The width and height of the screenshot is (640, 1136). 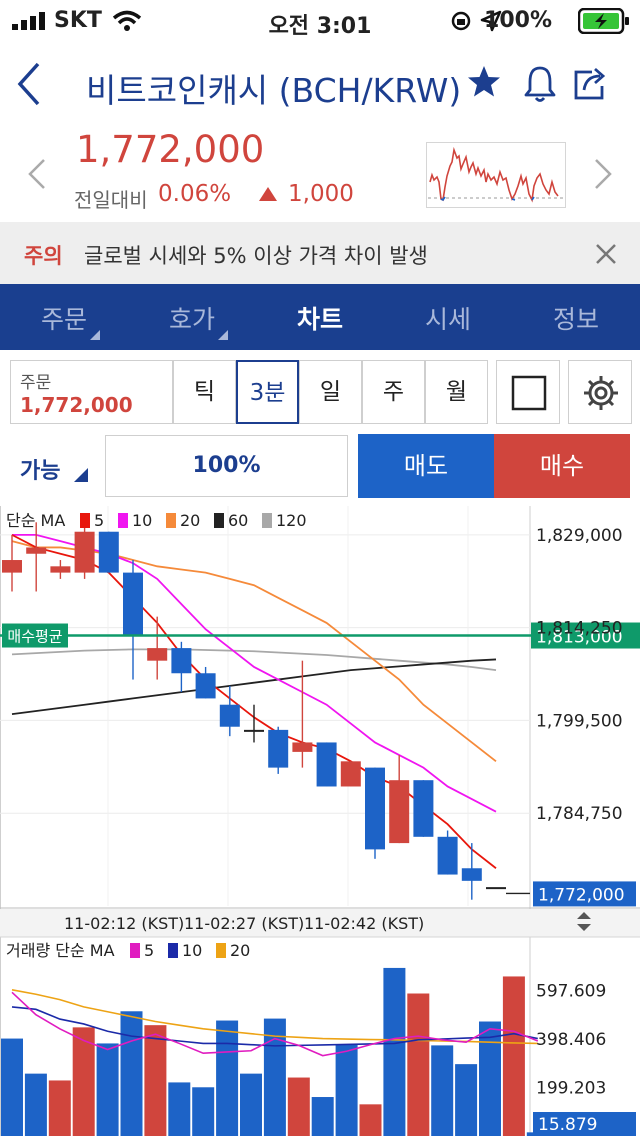 What do you see at coordinates (484, 82) in the screenshot?
I see `favorite-star-icon` at bounding box center [484, 82].